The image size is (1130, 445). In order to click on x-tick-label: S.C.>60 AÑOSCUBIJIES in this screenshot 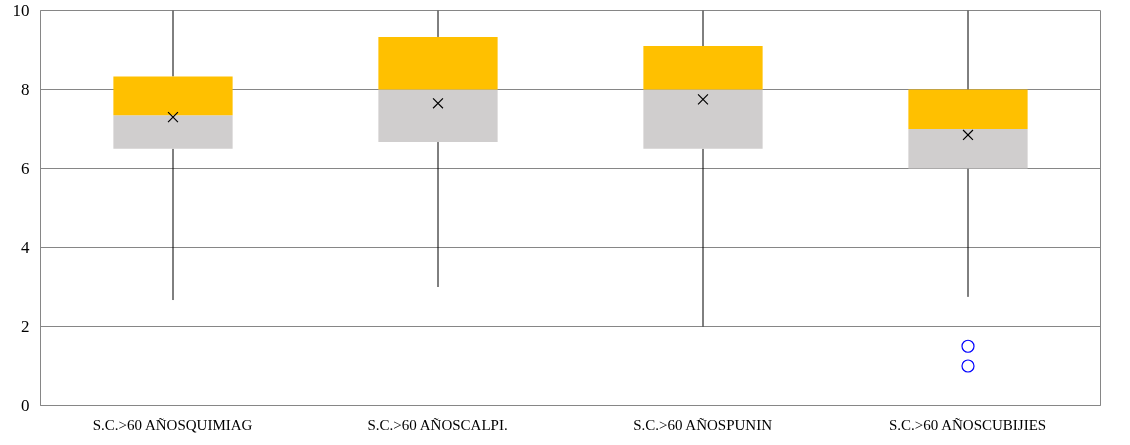, I will do `click(967, 424)`.